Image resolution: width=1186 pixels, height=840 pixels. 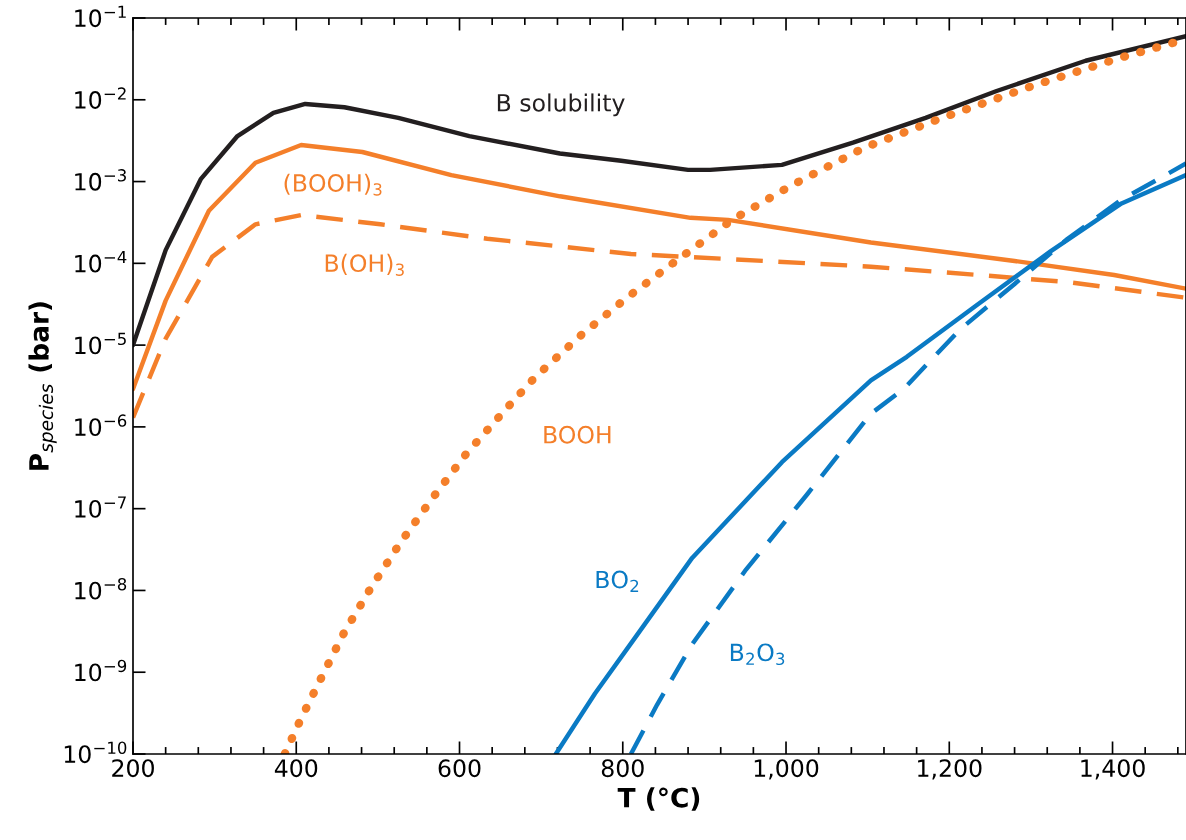 What do you see at coordinates (333, 184) in the screenshot?
I see `series-label: (BOOH)$_{3}$` at bounding box center [333, 184].